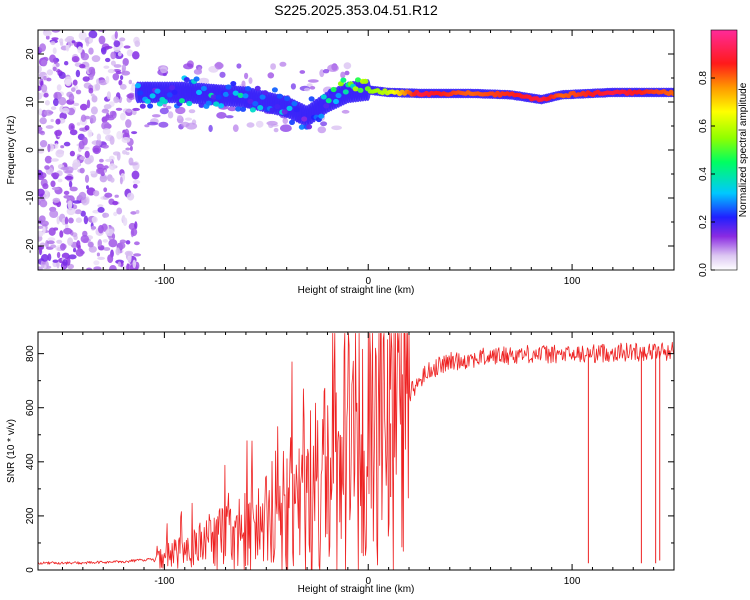 The image size is (750, 600). What do you see at coordinates (30, 245) in the screenshot?
I see `y-tick-label: -20` at bounding box center [30, 245].